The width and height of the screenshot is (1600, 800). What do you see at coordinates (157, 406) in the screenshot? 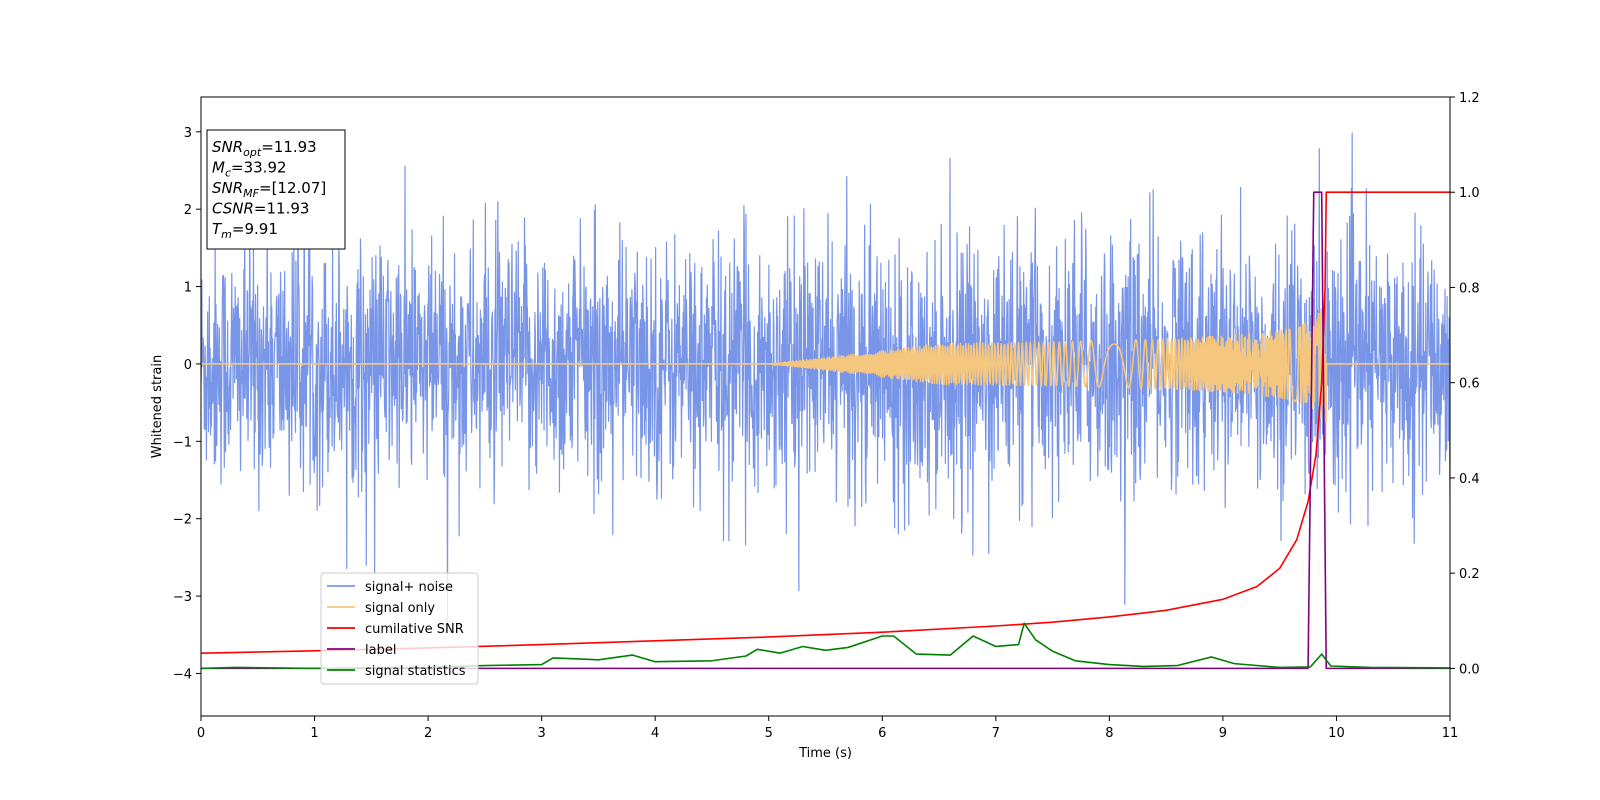
I see `y-axis-label: Whitened strain` at bounding box center [157, 406].